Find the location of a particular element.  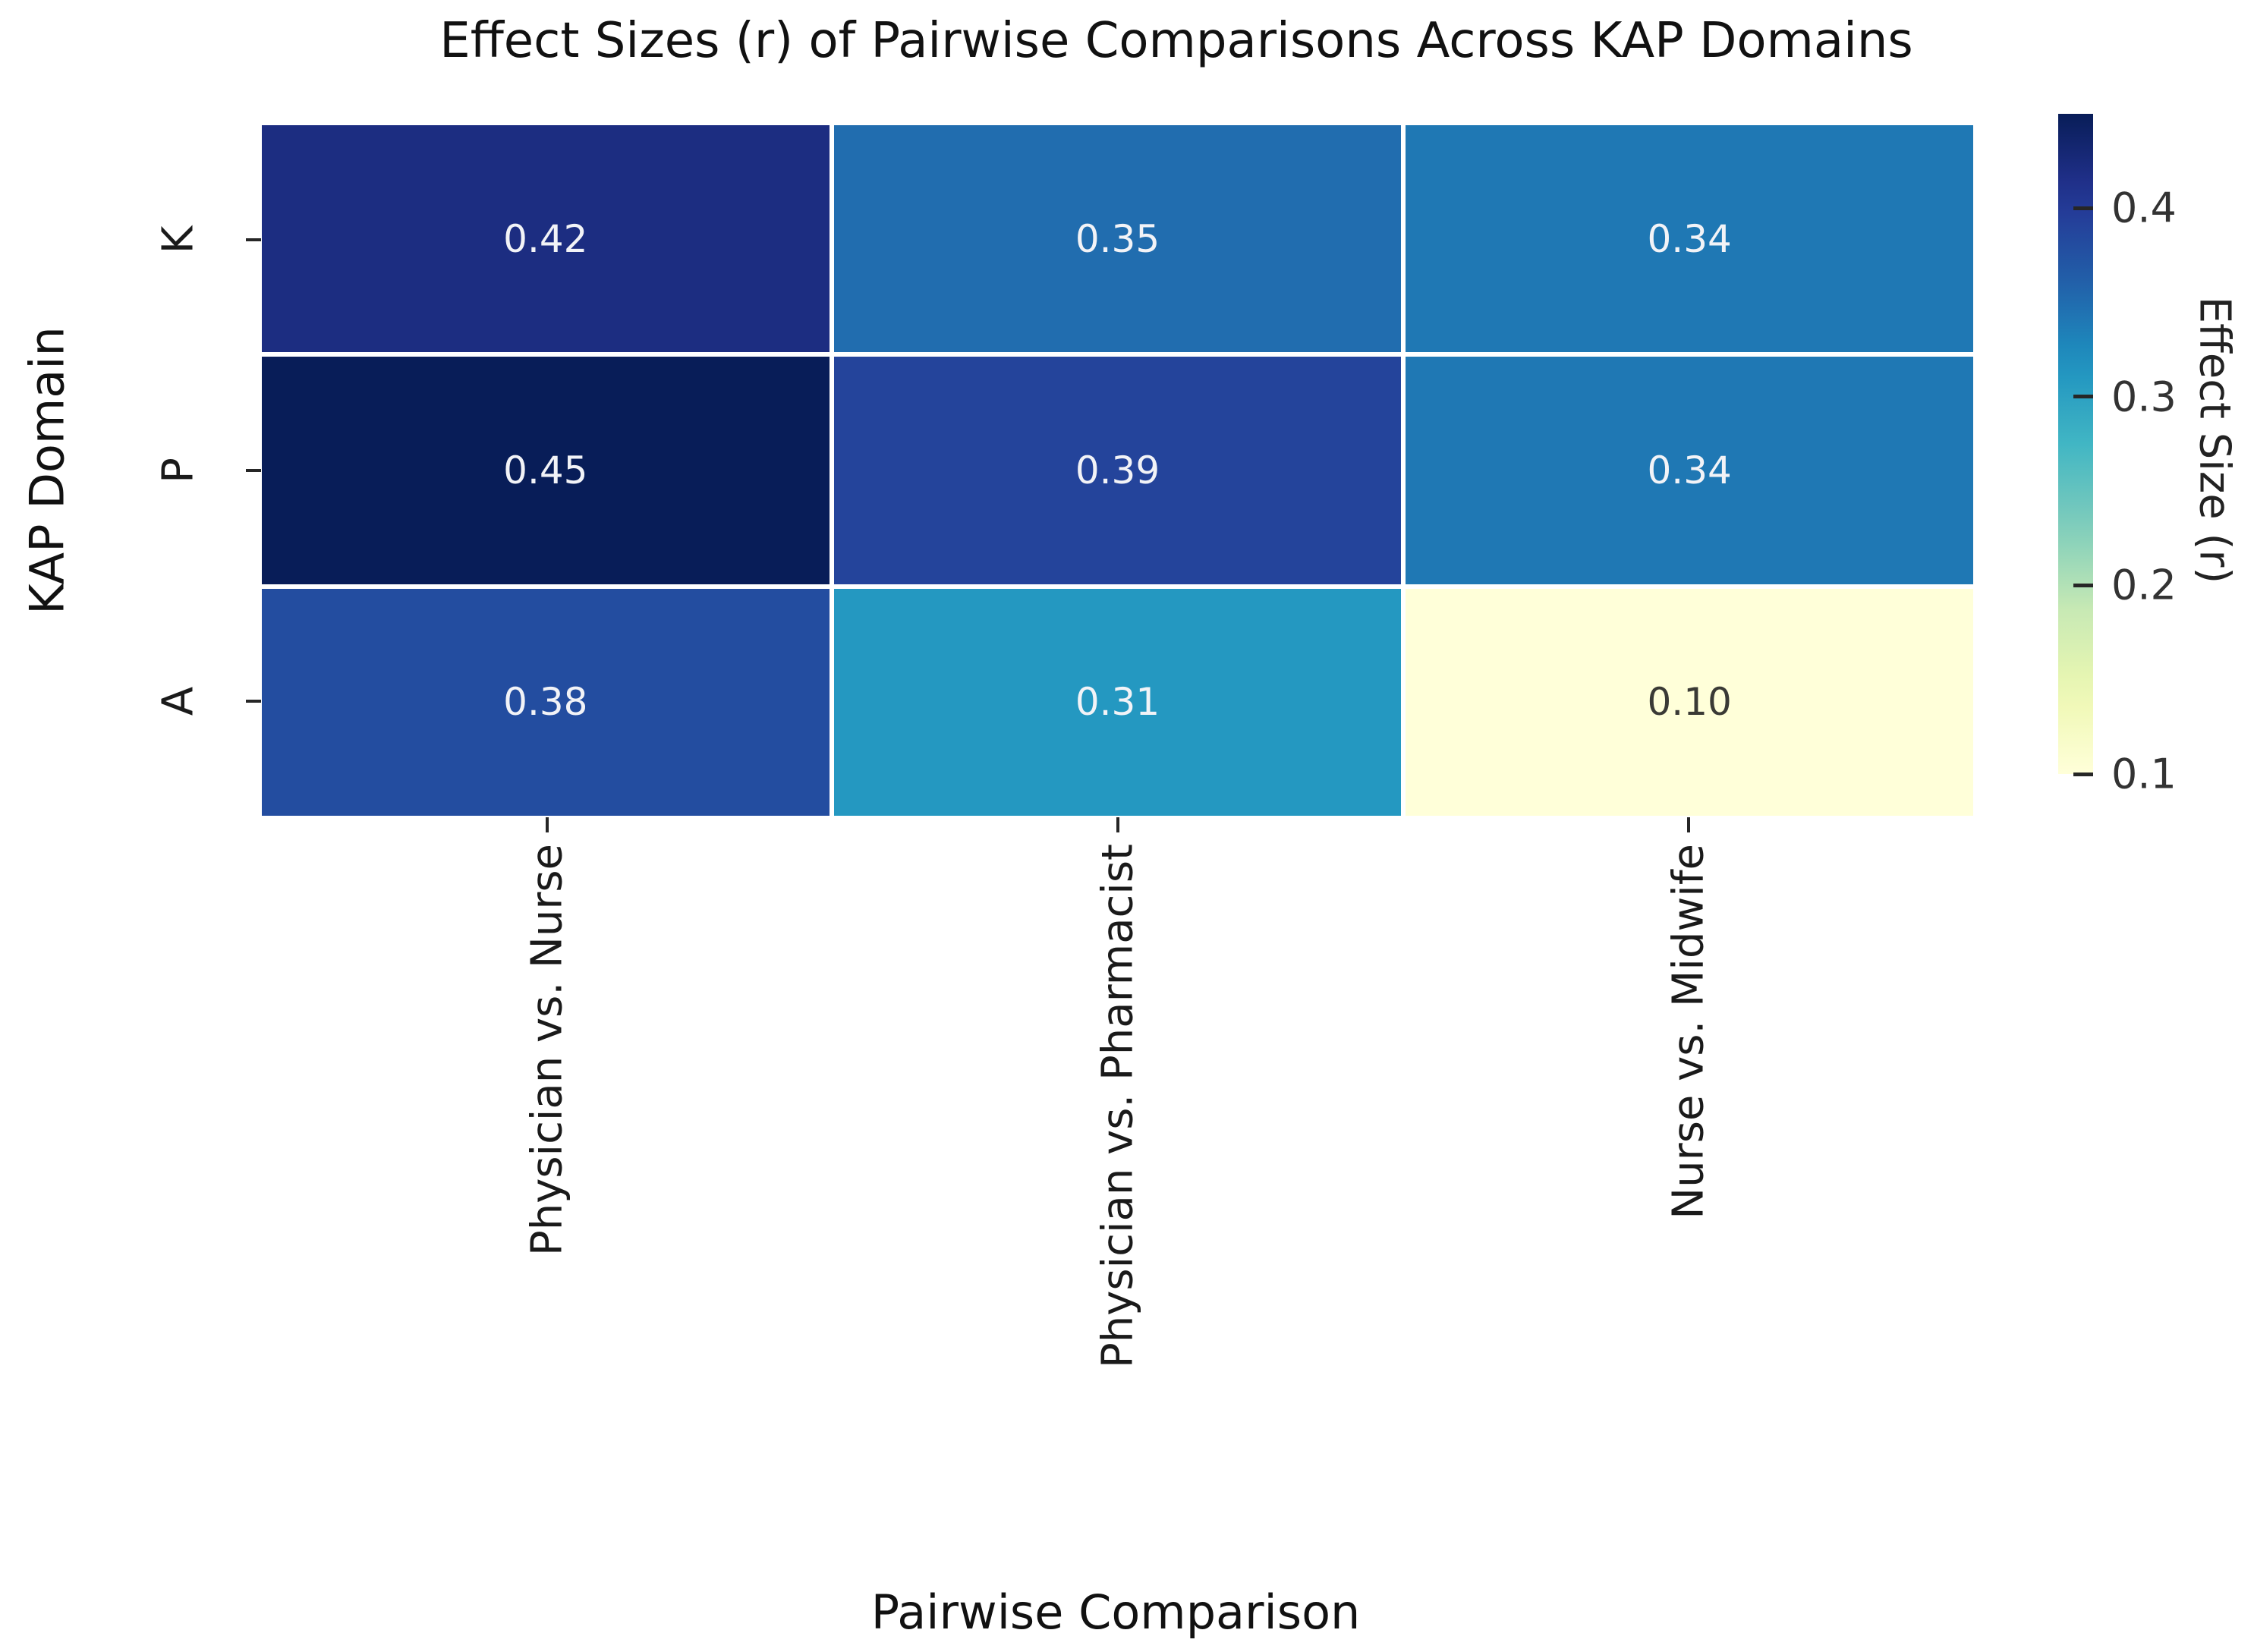

colorbar-tick-label: 0.3 is located at coordinates (2144, 397).